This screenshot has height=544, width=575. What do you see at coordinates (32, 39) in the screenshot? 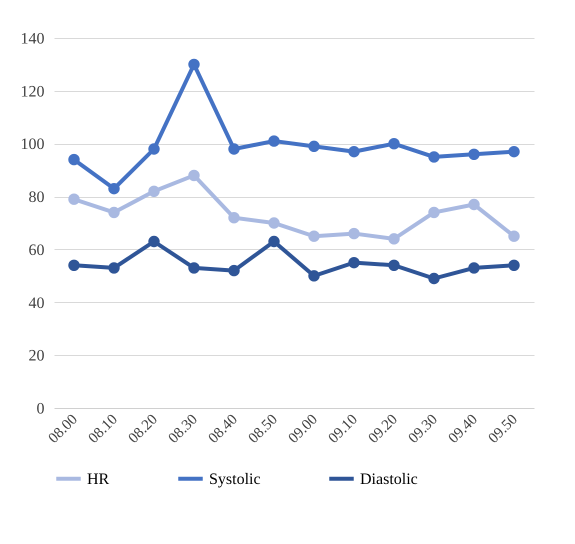
I see `y-tick-label: 140` at bounding box center [32, 39].